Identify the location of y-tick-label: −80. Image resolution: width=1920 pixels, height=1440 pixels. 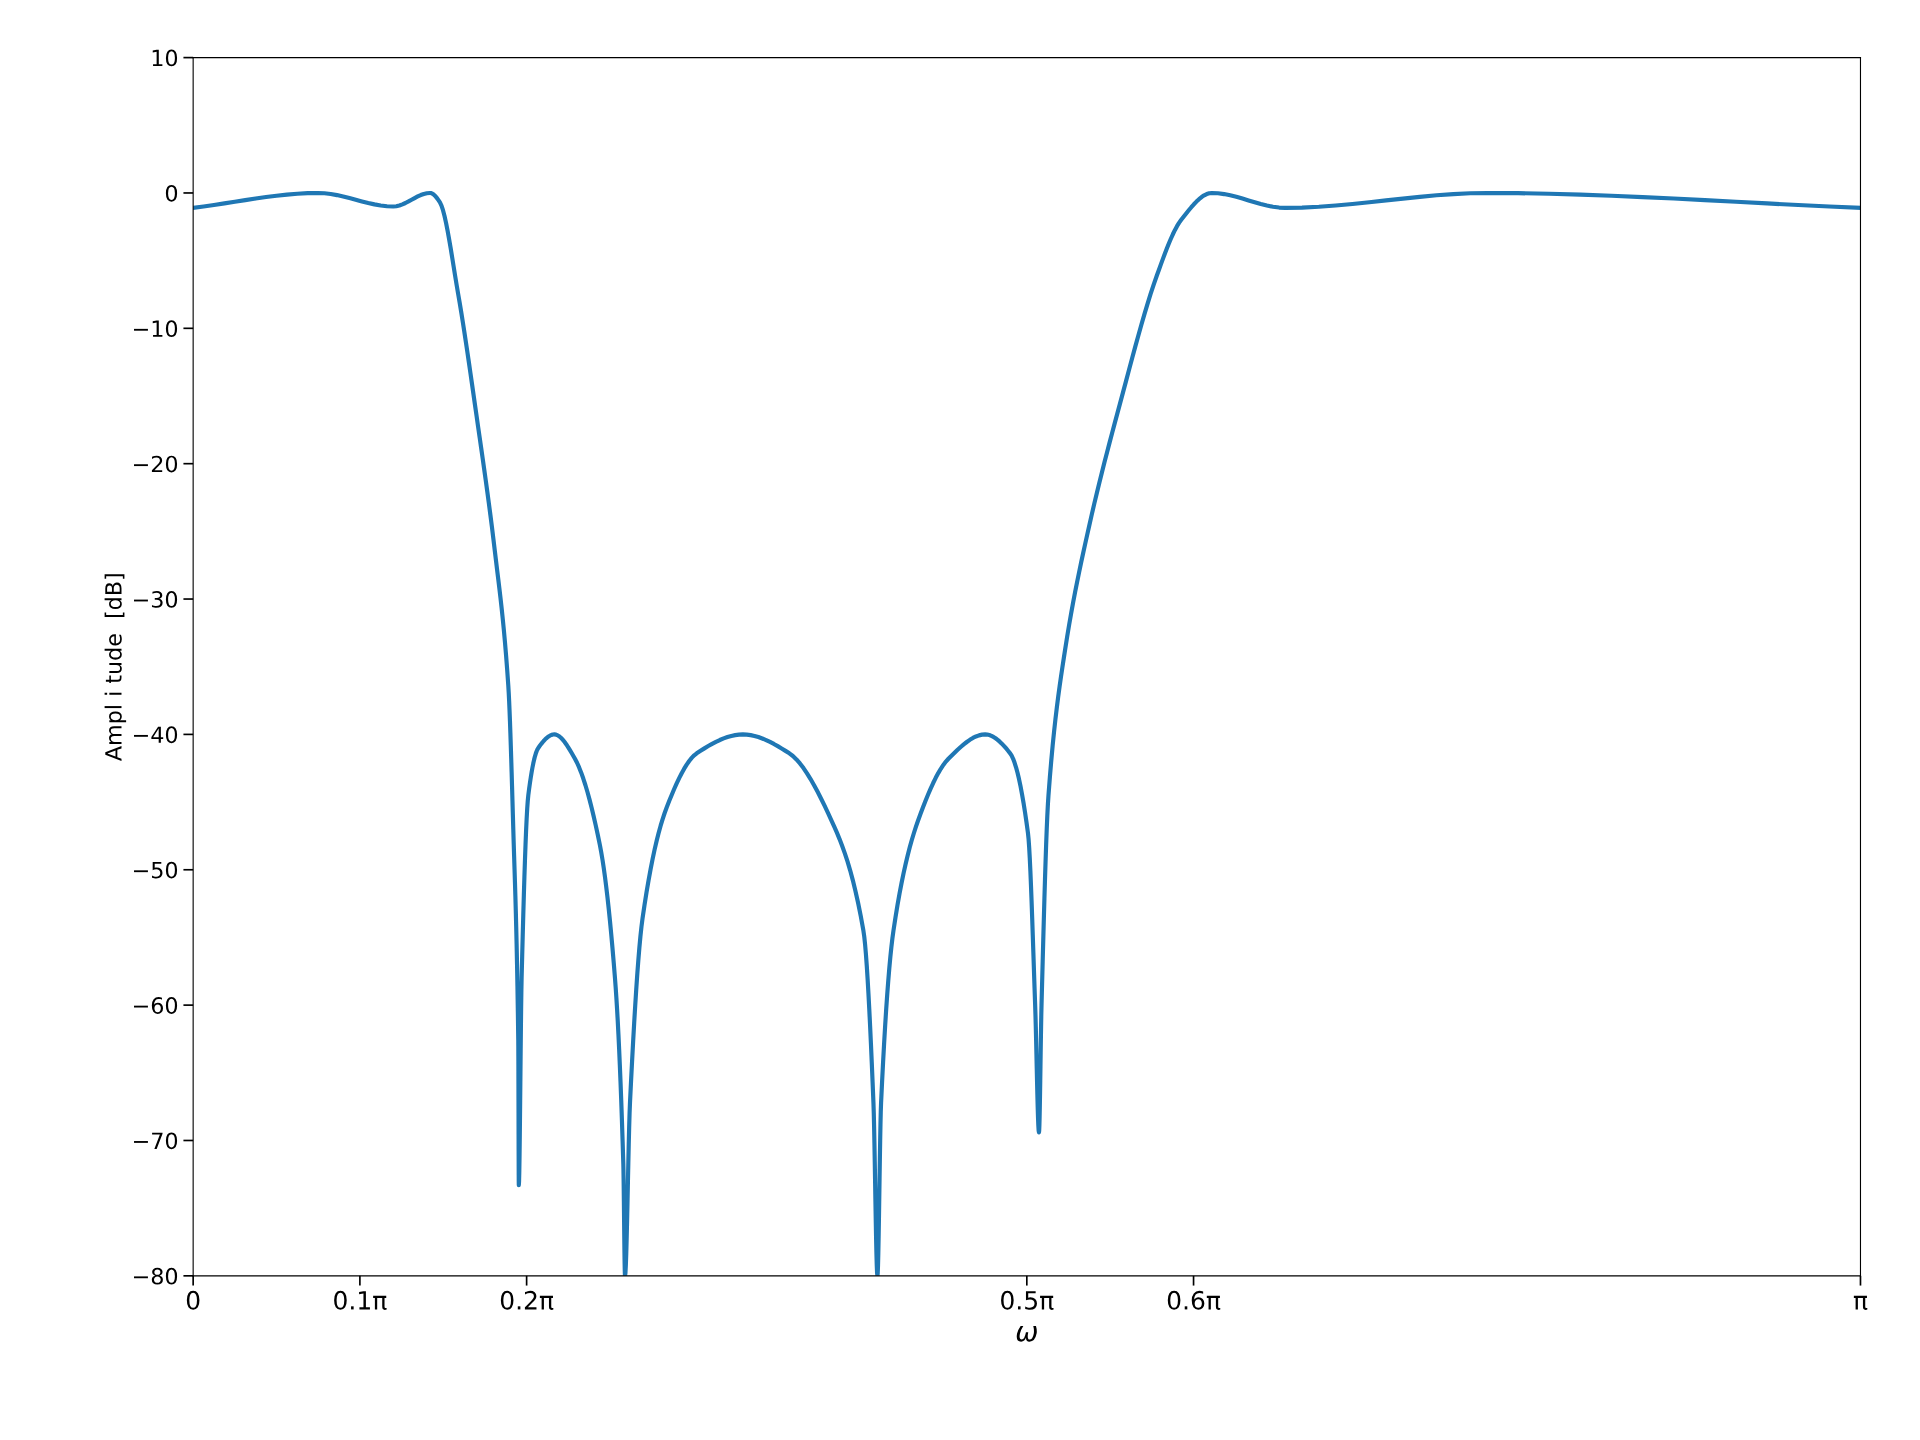
(156, 1276).